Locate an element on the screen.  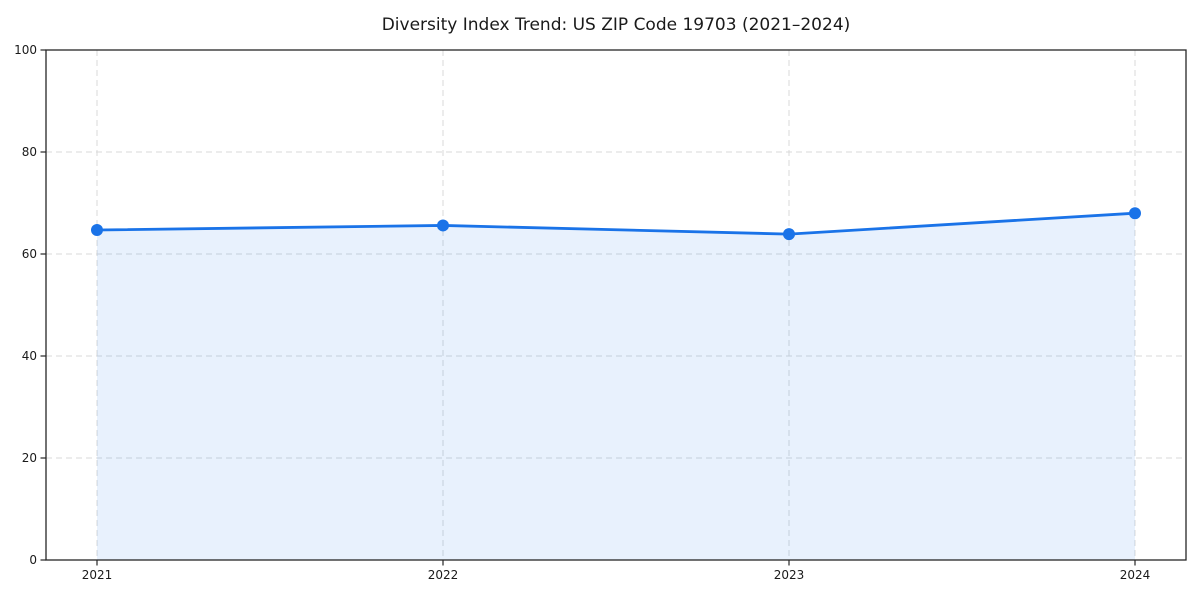
y-tick-label: 0 is located at coordinates (33, 560).